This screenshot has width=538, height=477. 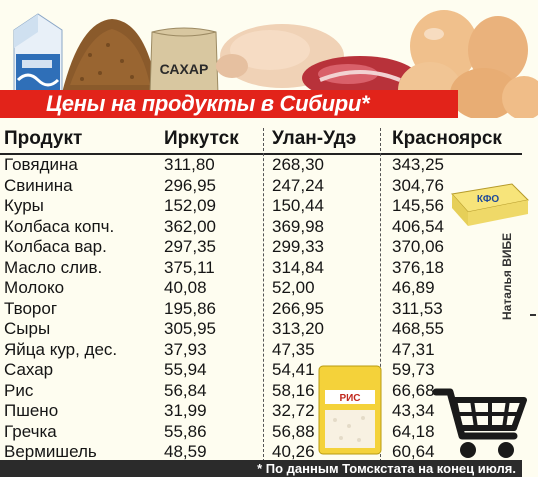 What do you see at coordinates (185, 390) in the screenshot?
I see `cell-irkutsk: 56,84` at bounding box center [185, 390].